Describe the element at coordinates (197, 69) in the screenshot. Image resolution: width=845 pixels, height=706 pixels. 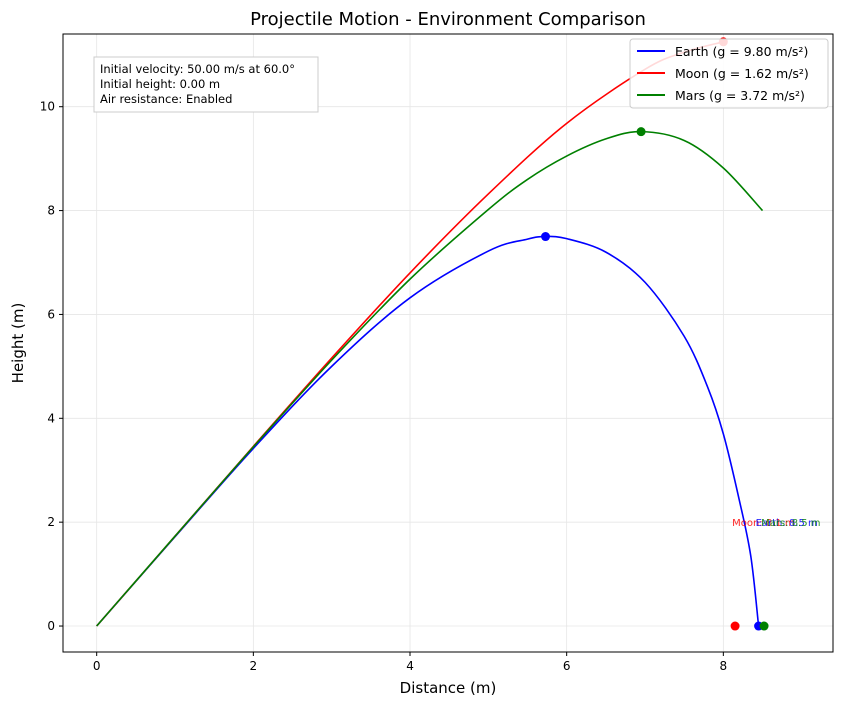
I see `info-velocity: Initial velocity: 50.00 m/s at 60.0°` at that location.